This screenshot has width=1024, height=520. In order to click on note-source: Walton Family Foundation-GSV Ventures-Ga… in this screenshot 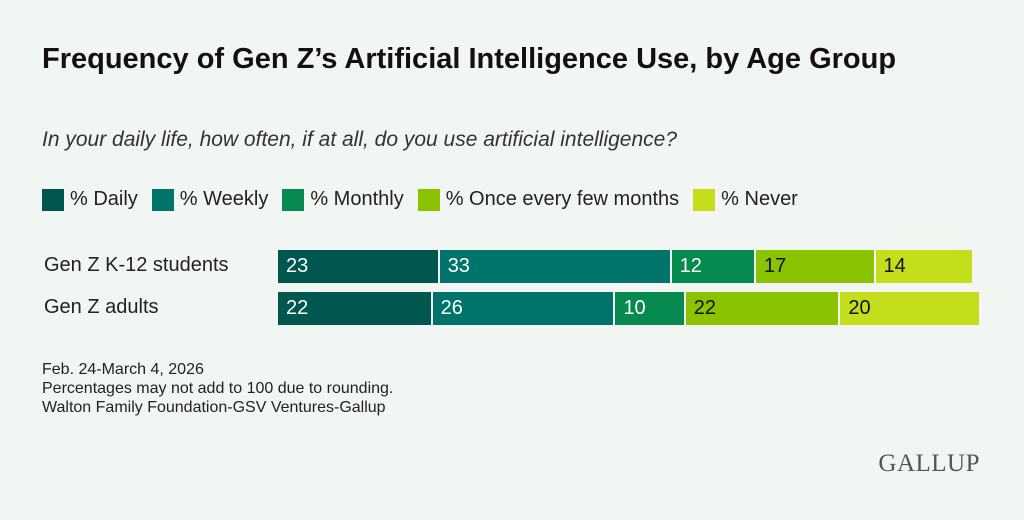, I will do `click(214, 407)`.